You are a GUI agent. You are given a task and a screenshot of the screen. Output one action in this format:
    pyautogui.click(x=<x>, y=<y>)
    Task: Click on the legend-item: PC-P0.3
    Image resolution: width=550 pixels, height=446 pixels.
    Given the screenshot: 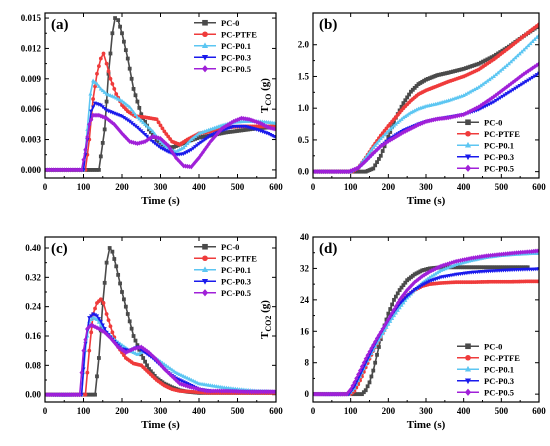 What is the action you would take?
    pyautogui.click(x=222, y=281)
    